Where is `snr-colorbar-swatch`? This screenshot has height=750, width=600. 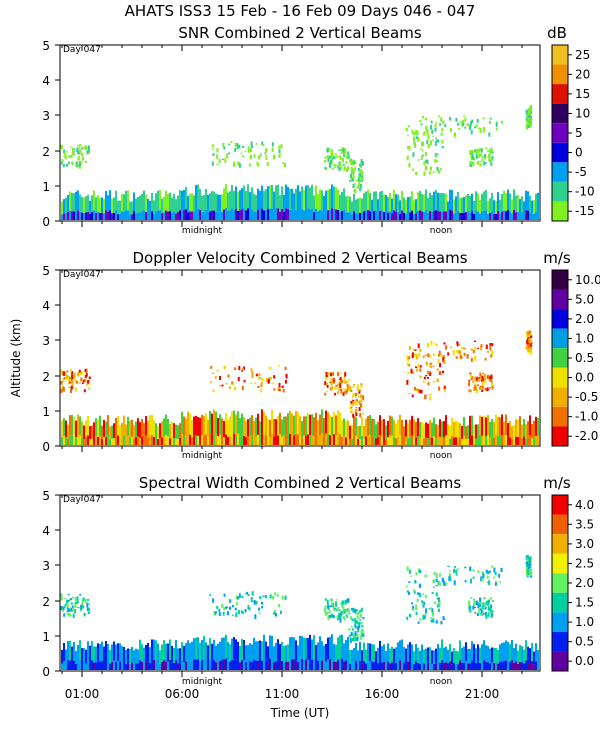
snr-colorbar-swatch is located at coordinates (560, 113).